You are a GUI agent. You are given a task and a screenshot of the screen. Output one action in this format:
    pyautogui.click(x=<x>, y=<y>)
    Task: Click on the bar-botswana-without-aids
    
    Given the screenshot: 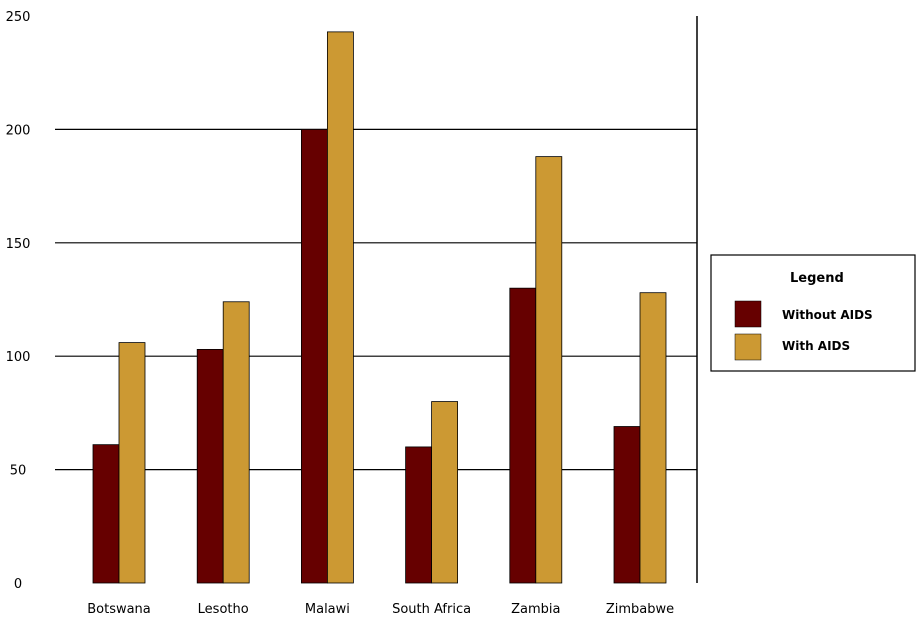 What is the action you would take?
    pyautogui.click(x=106, y=514)
    